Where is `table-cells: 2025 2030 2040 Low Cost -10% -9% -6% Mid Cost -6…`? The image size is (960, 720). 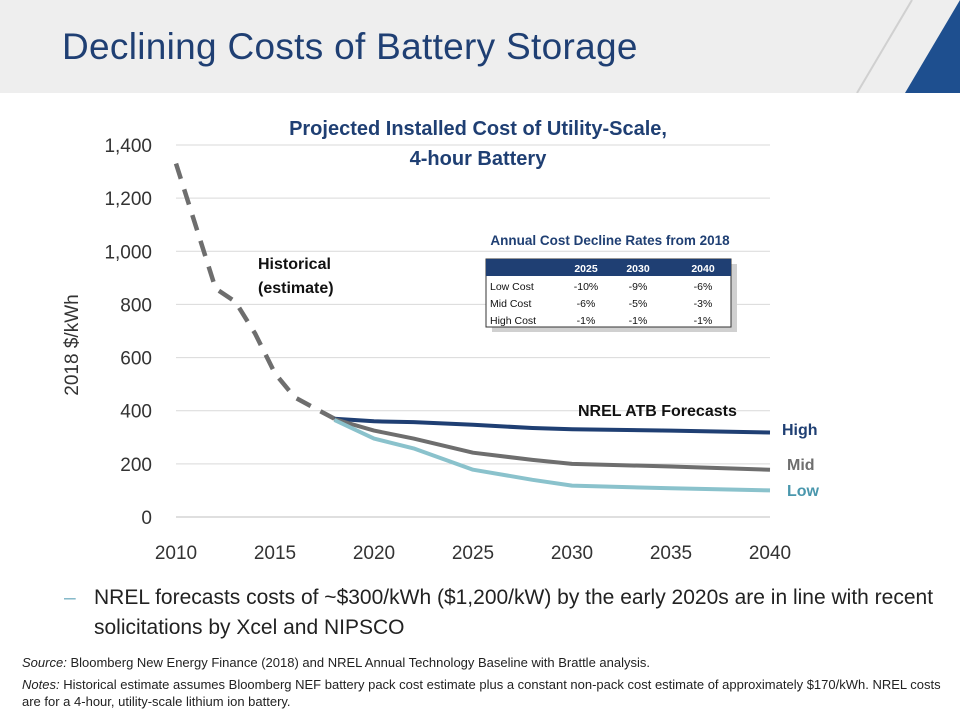 table-cells: 2025 2030 2040 Low Cost -10% -9% -6% Mid Cost -6… is located at coordinates (602, 295).